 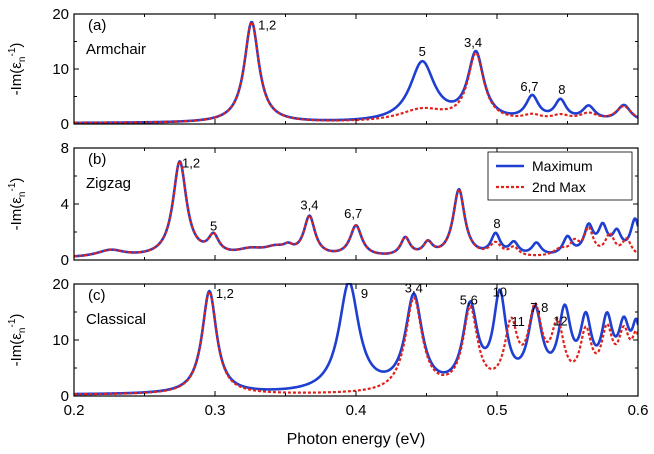 What do you see at coordinates (562, 166) in the screenshot?
I see `legend-label-maximum: Maximum` at bounding box center [562, 166].